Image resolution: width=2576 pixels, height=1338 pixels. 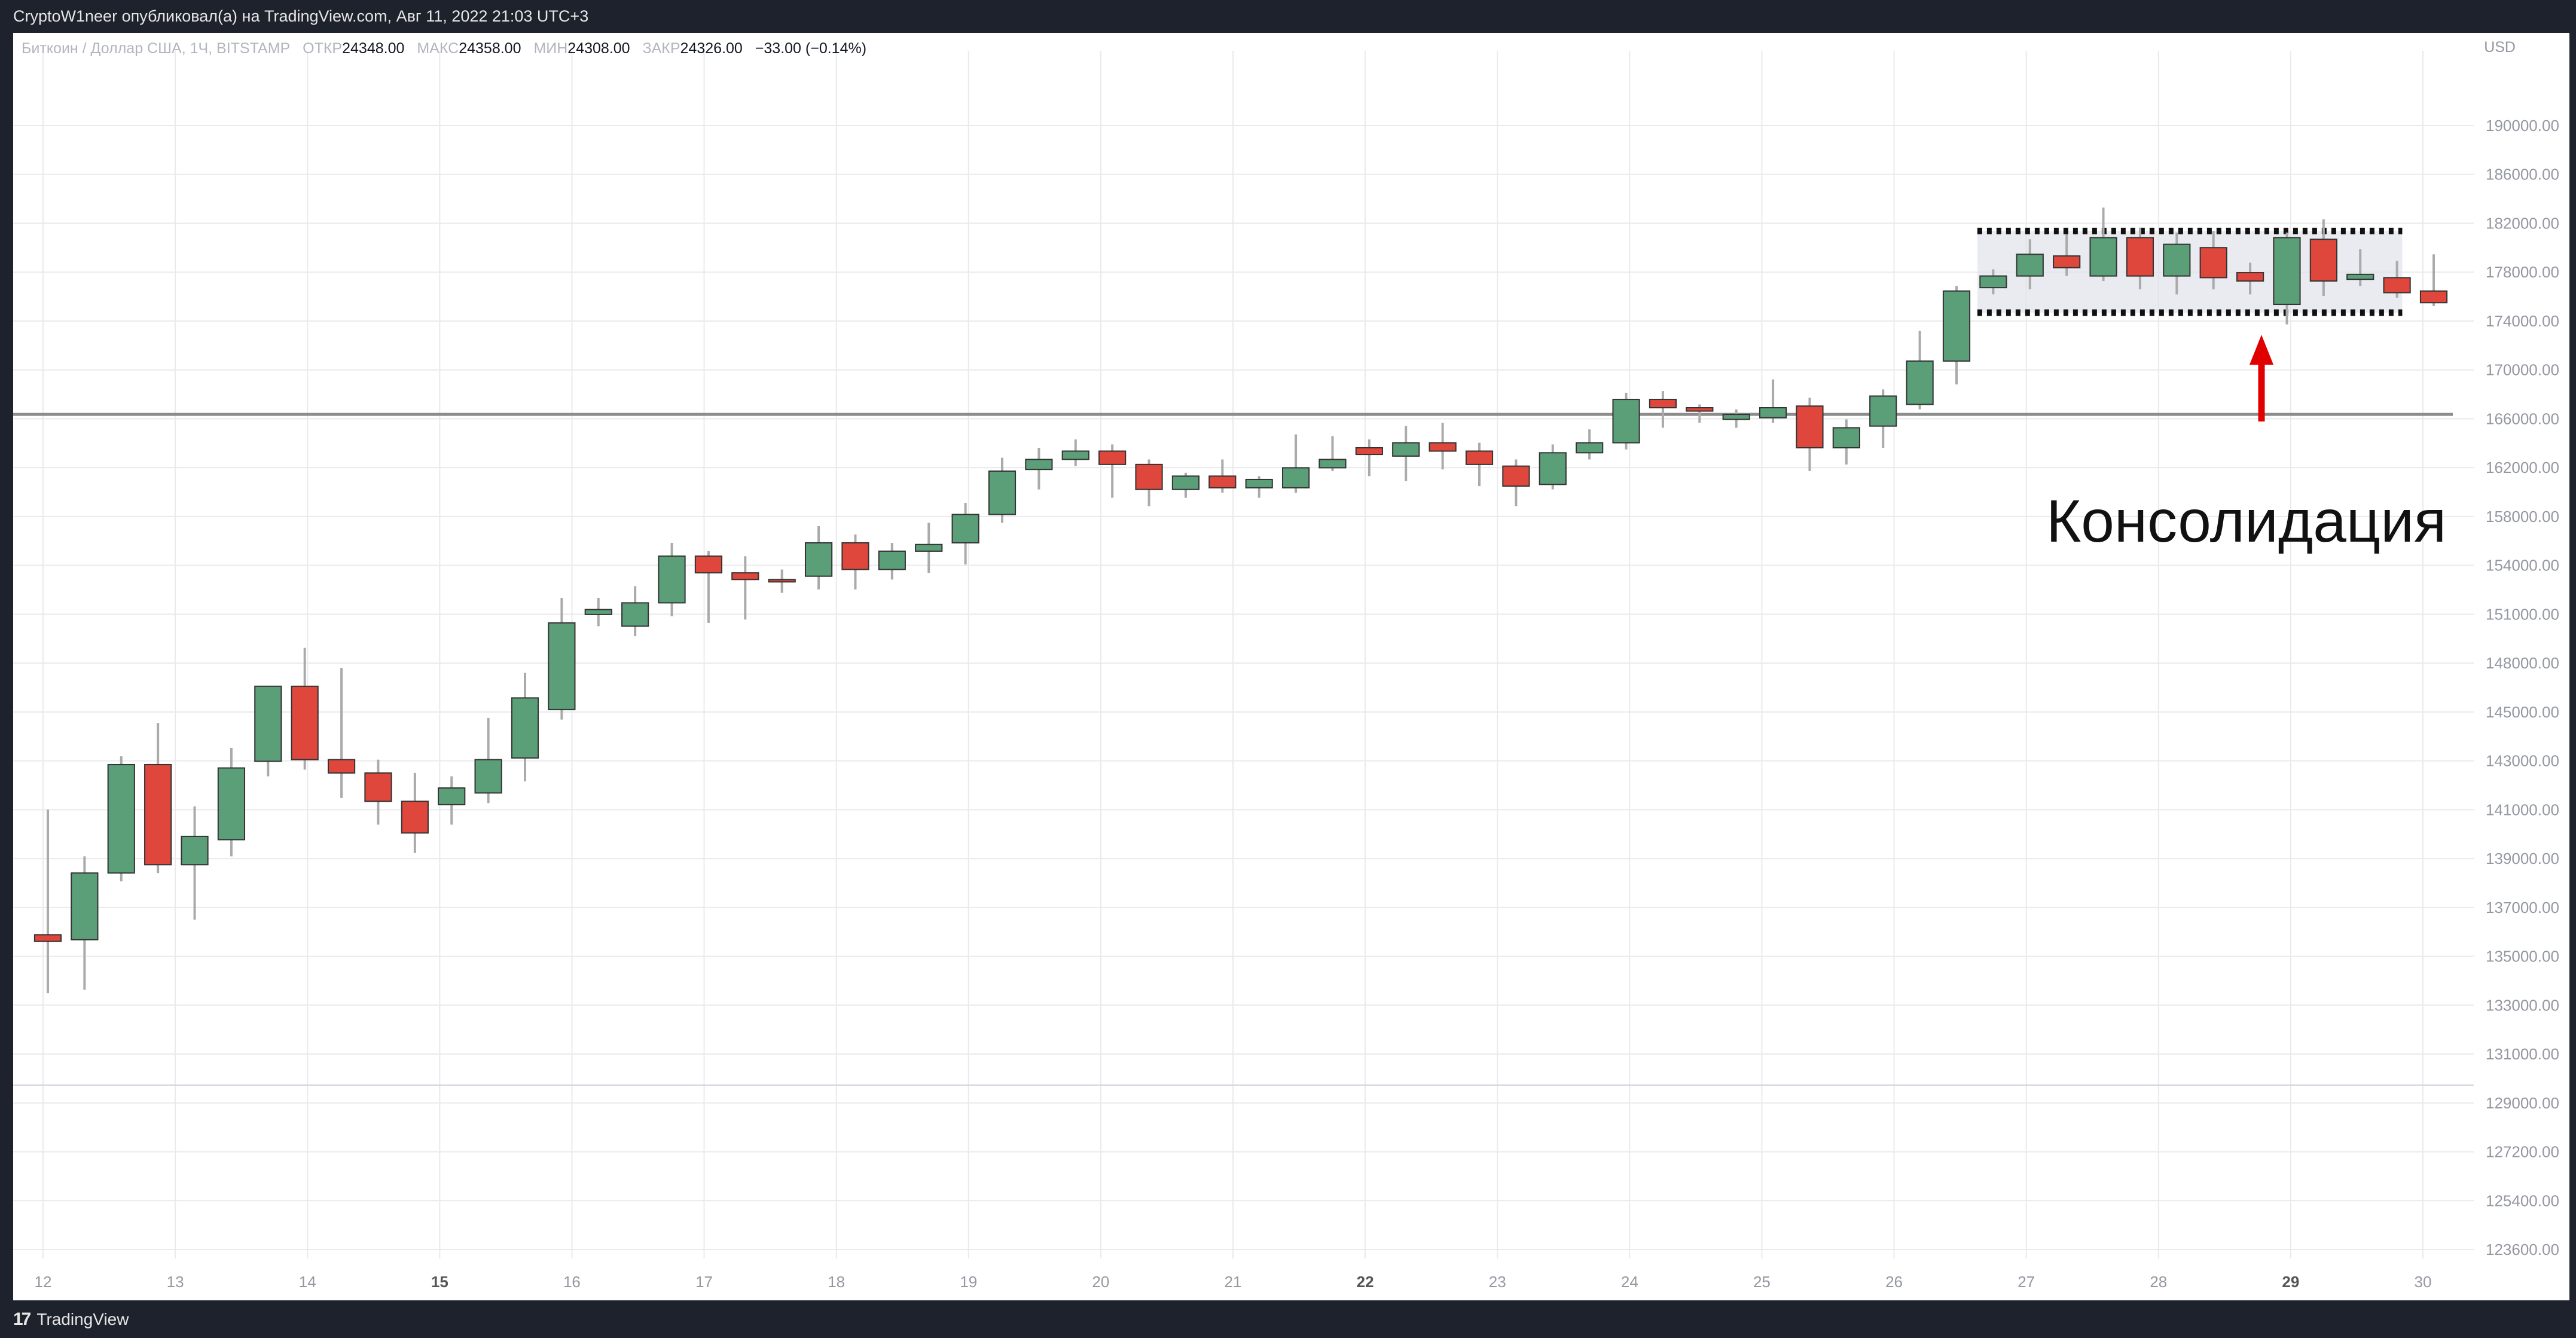 What do you see at coordinates (308, 1282) in the screenshot?
I see `x-tick-label: 14` at bounding box center [308, 1282].